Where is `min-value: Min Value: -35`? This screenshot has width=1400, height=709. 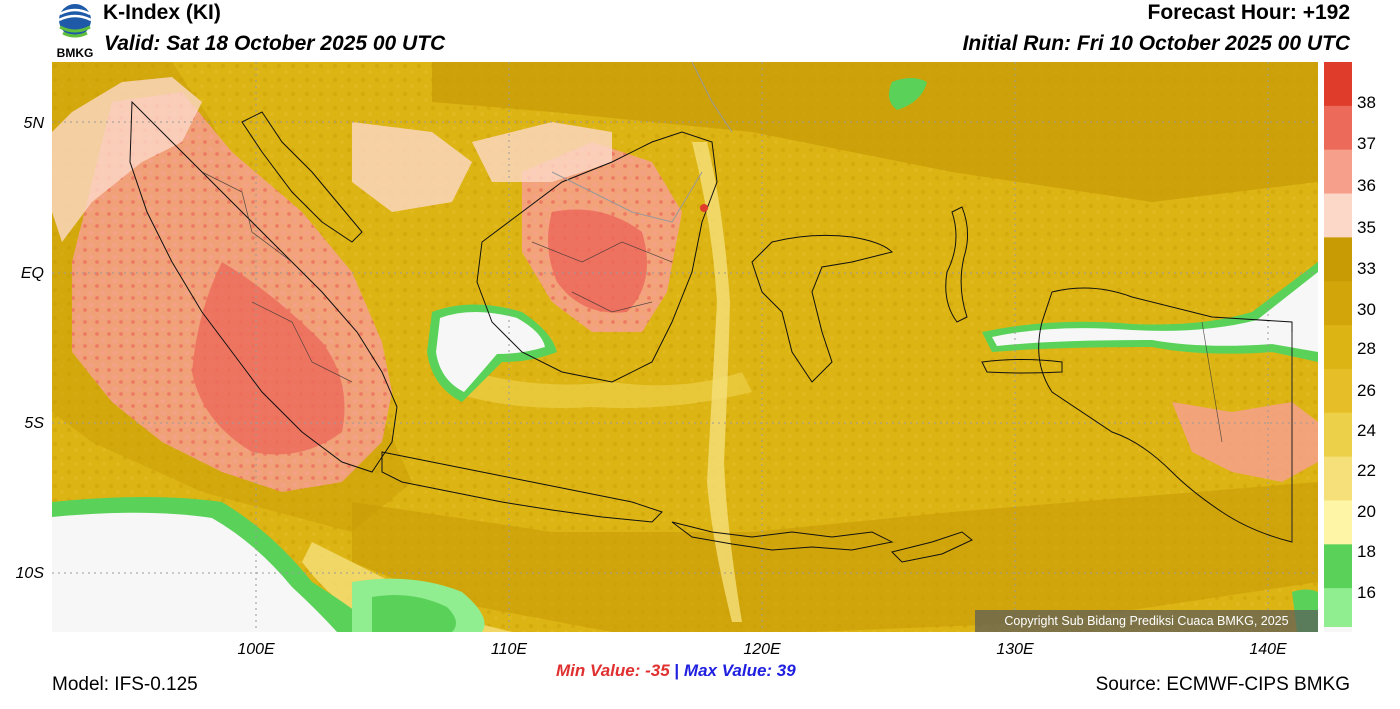
min-value: Min Value: -35 is located at coordinates (613, 670).